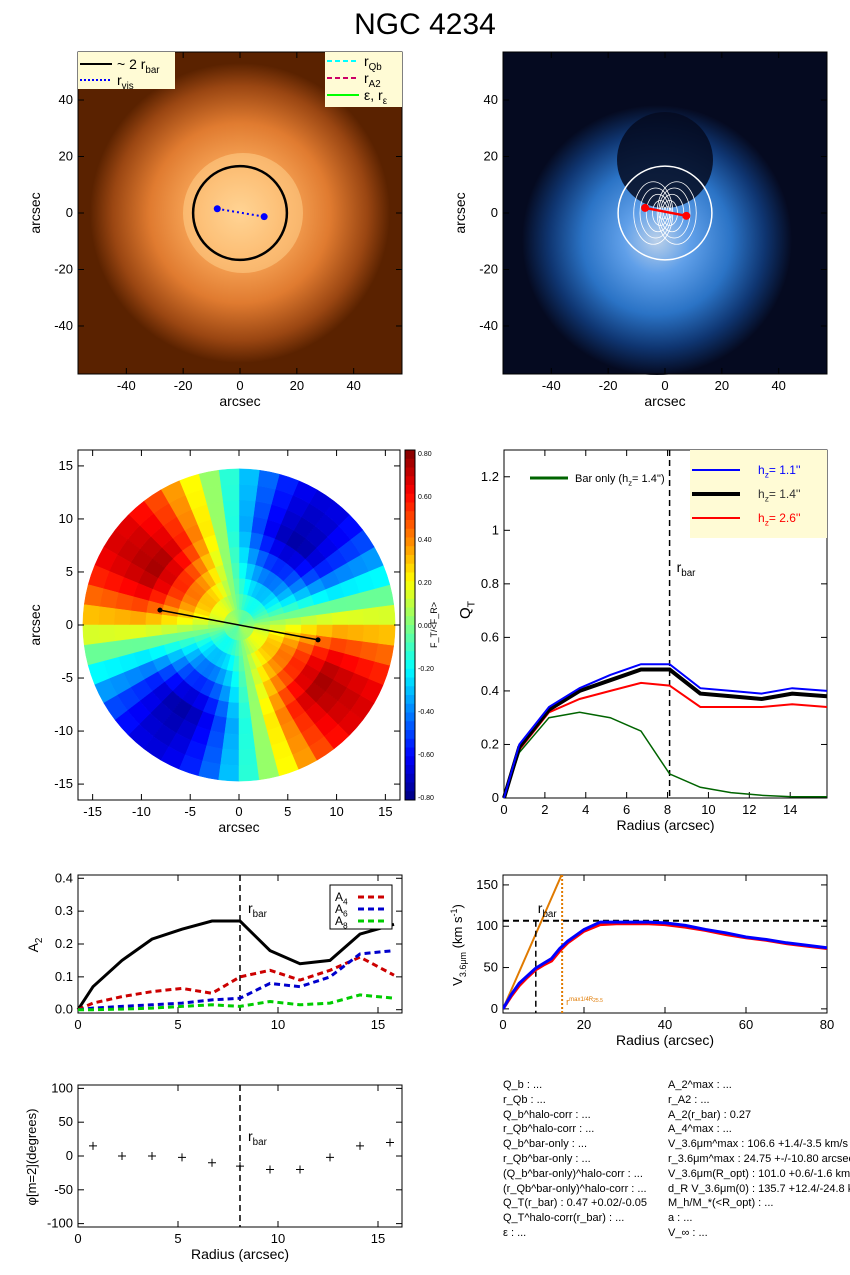 This screenshot has height=1275, width=850. Describe the element at coordinates (746, 1024) in the screenshot. I see `x-tick-label: 60` at that location.